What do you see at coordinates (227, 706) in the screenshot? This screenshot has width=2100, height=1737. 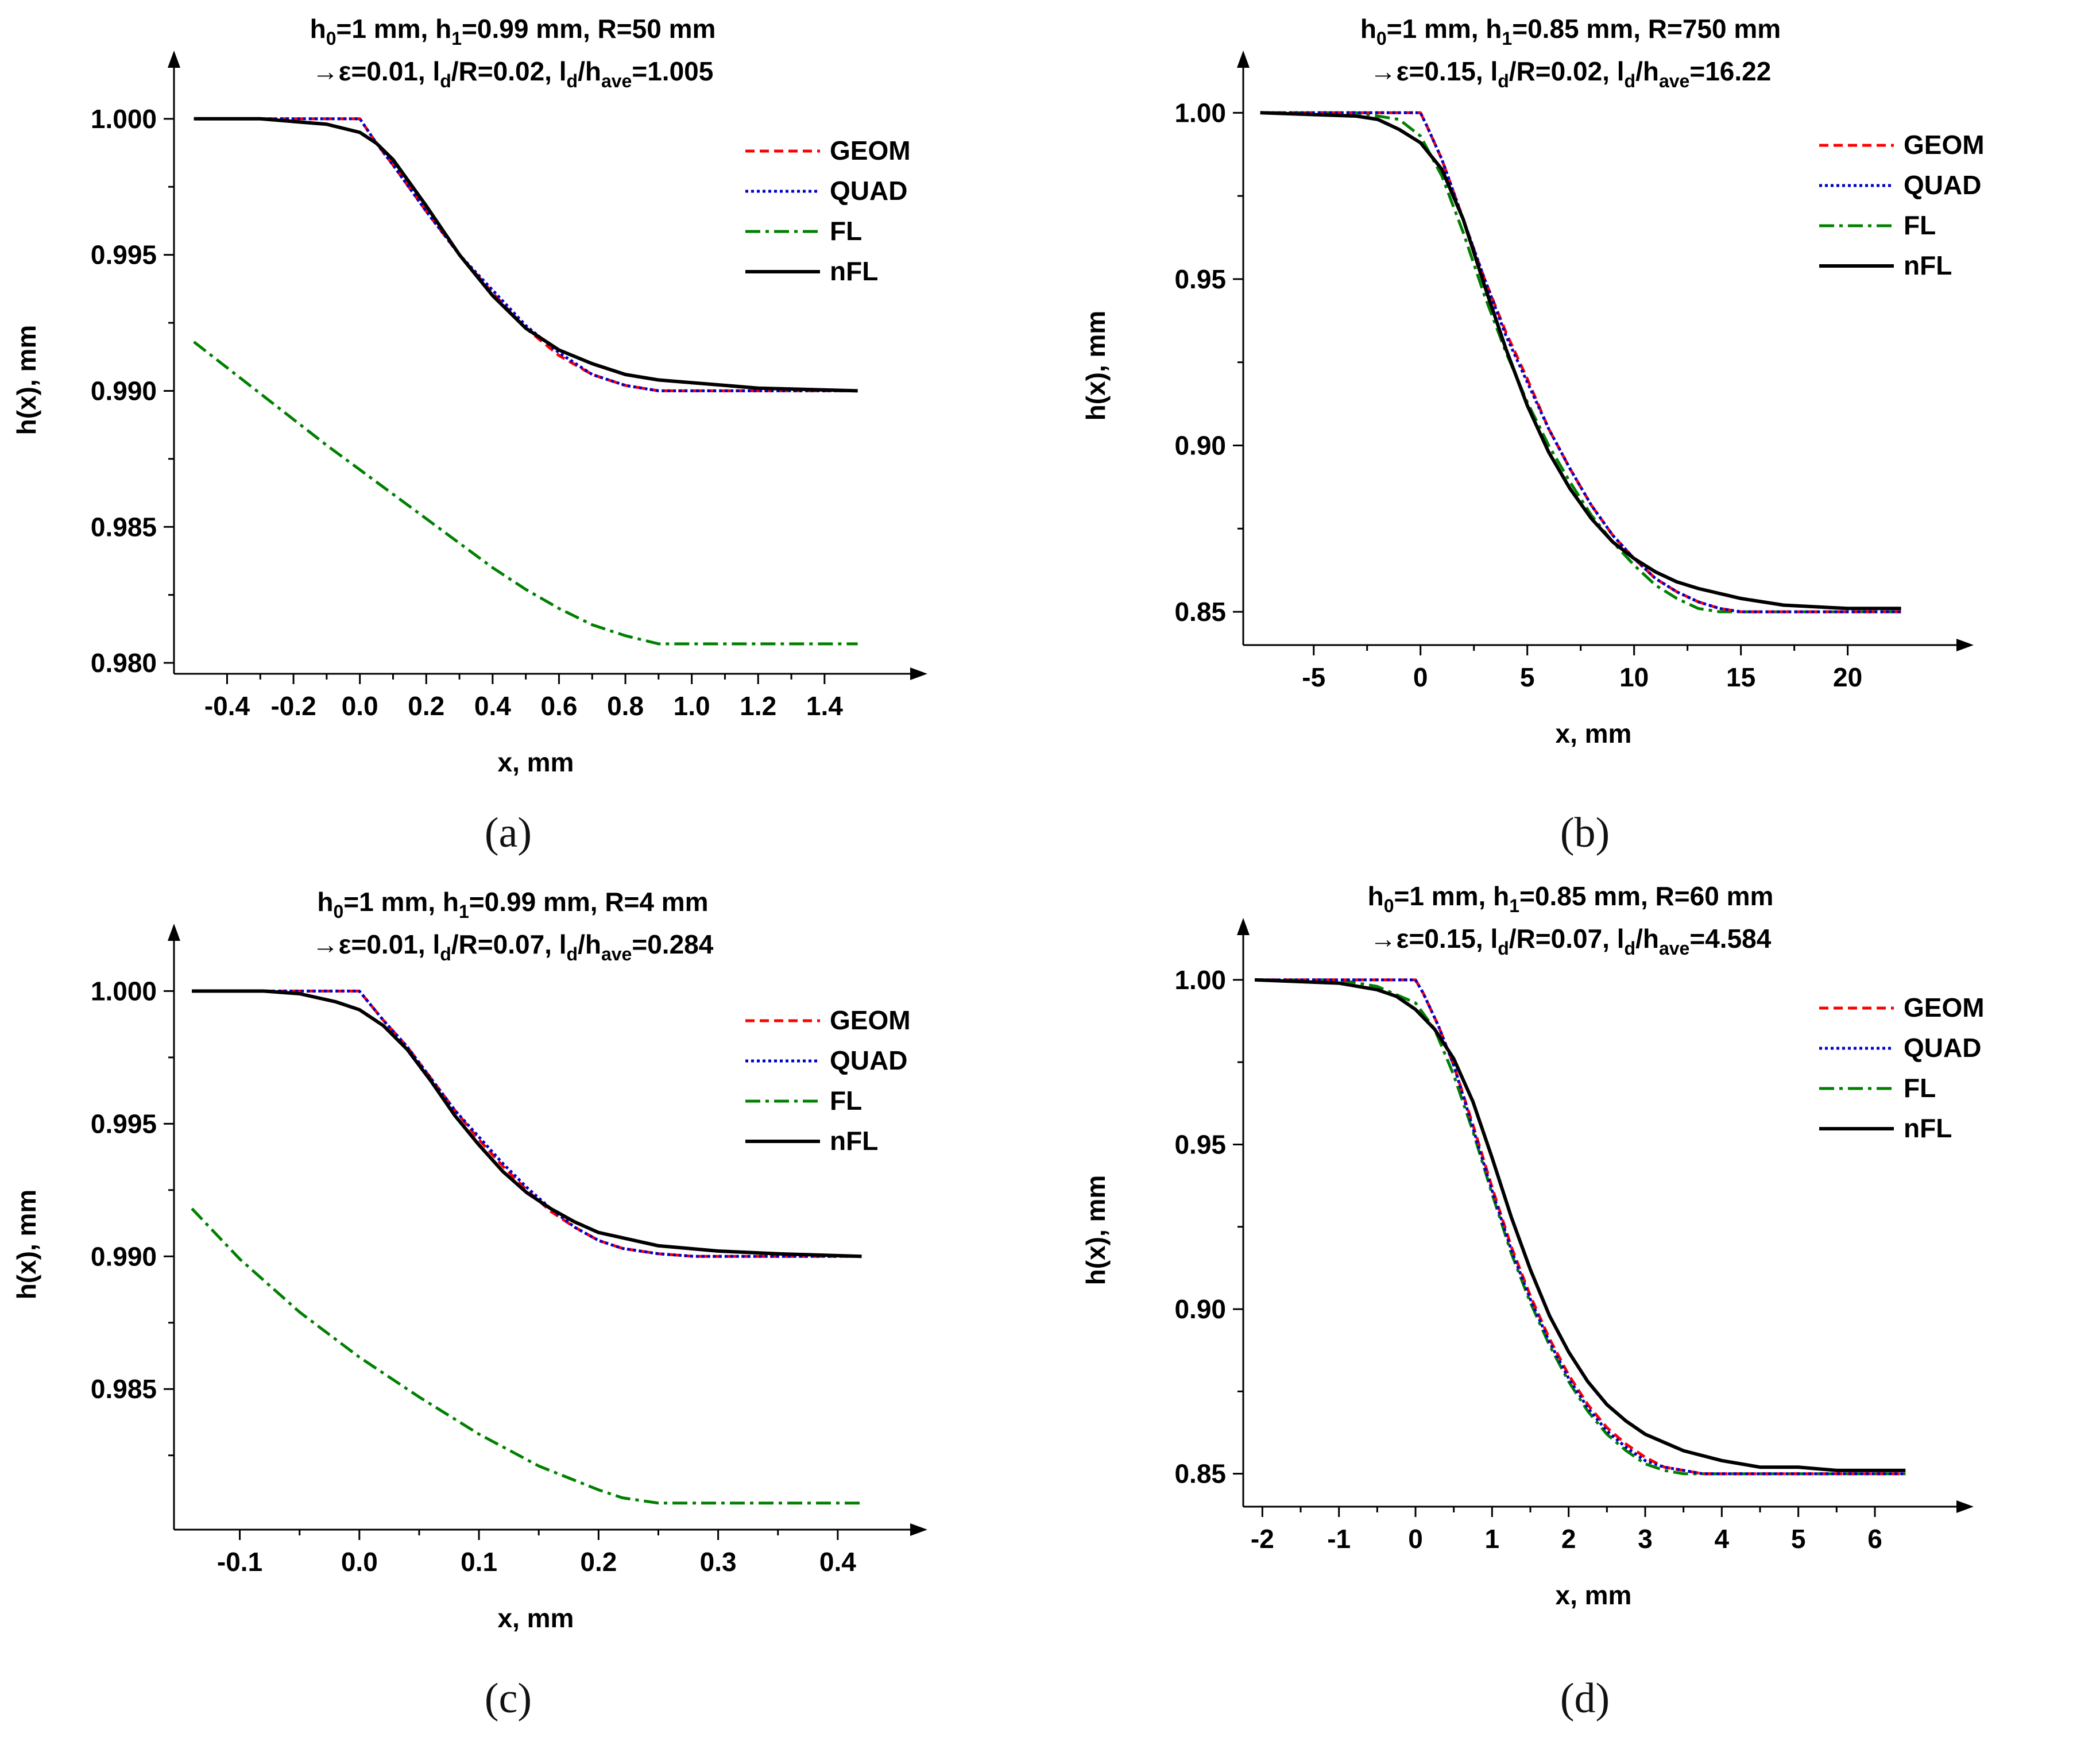 I see `x-tick-label: -0.4` at bounding box center [227, 706].